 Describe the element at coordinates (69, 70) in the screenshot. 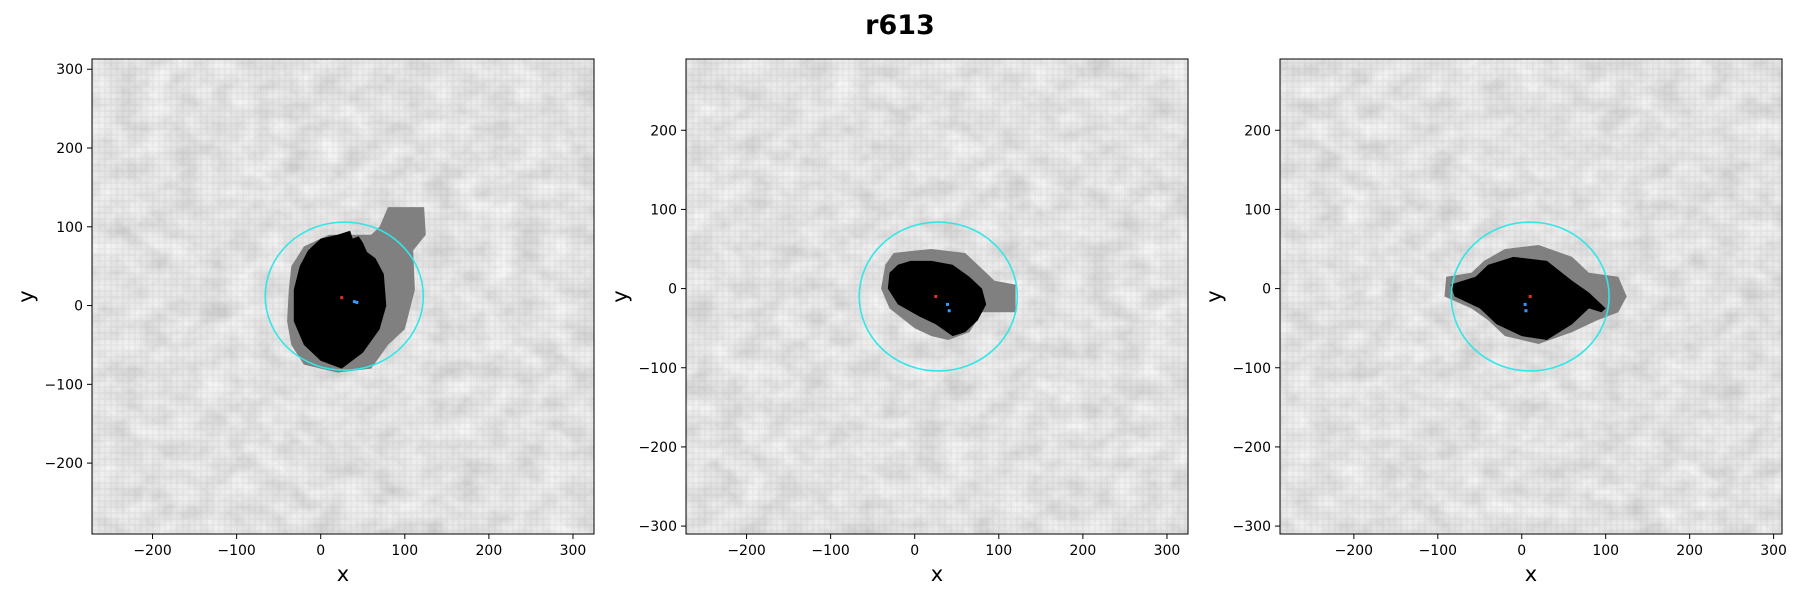

I see `y-tick-label: 300` at that location.